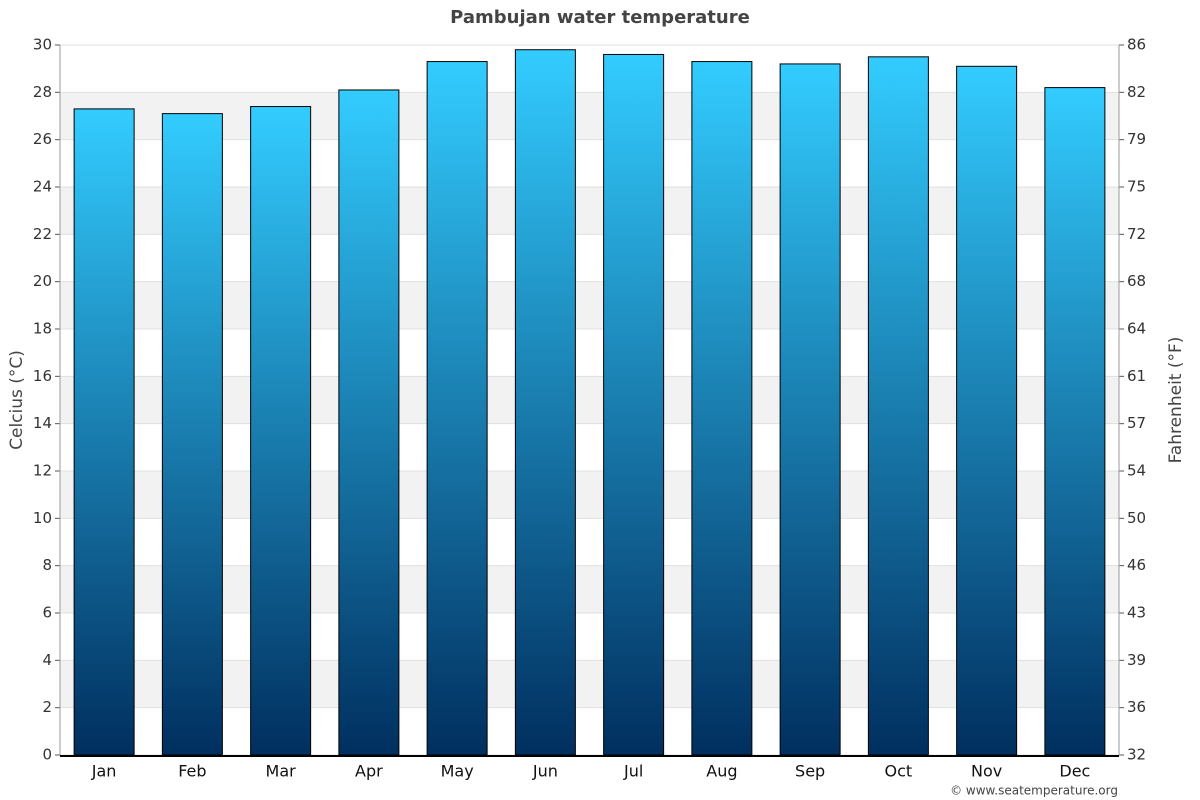 The height and width of the screenshot is (800, 1200). Describe the element at coordinates (42, 471) in the screenshot. I see `y-tick-label: 12` at that location.